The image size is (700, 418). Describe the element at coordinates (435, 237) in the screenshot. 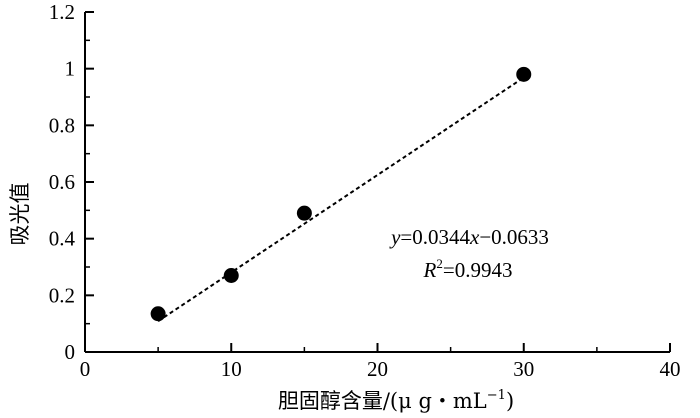

I see `equation-slope: =0.0344` at that location.